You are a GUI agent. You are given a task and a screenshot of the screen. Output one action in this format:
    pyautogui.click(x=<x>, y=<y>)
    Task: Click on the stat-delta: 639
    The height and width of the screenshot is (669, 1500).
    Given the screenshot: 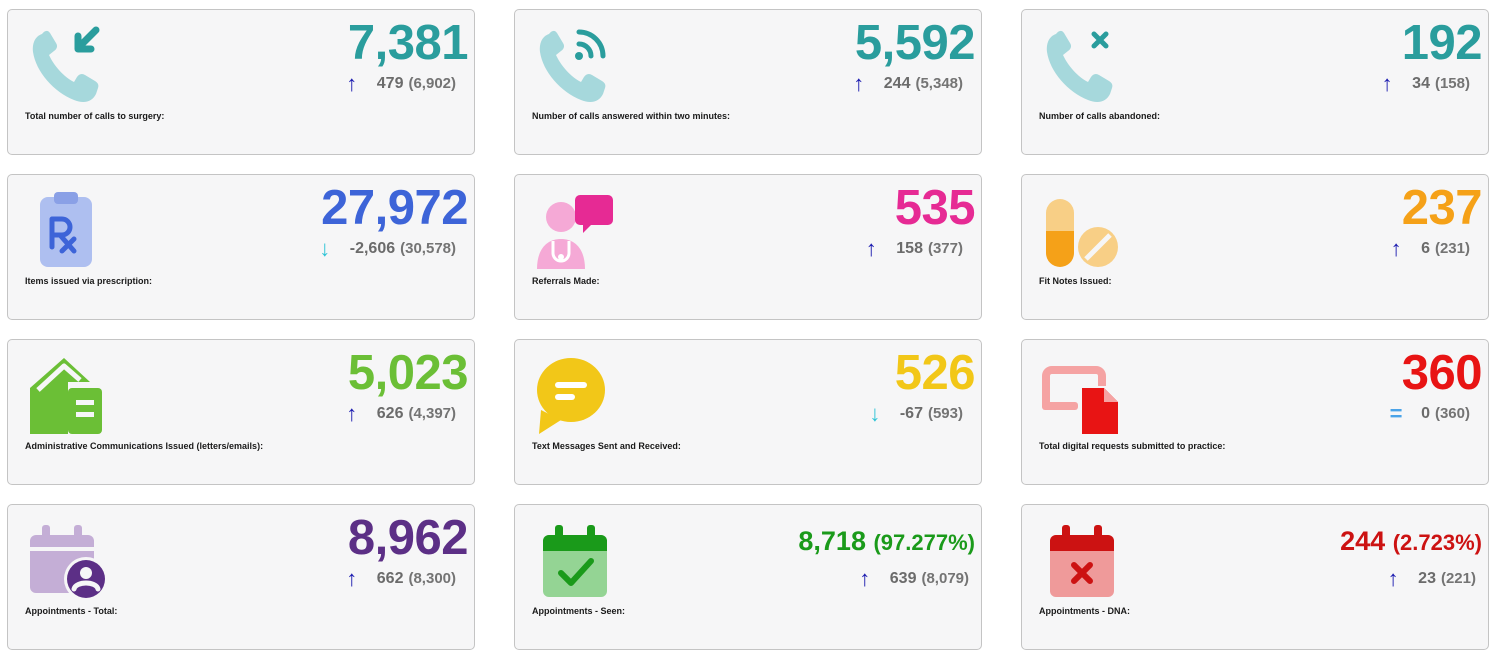 What is the action you would take?
    pyautogui.click(x=903, y=578)
    